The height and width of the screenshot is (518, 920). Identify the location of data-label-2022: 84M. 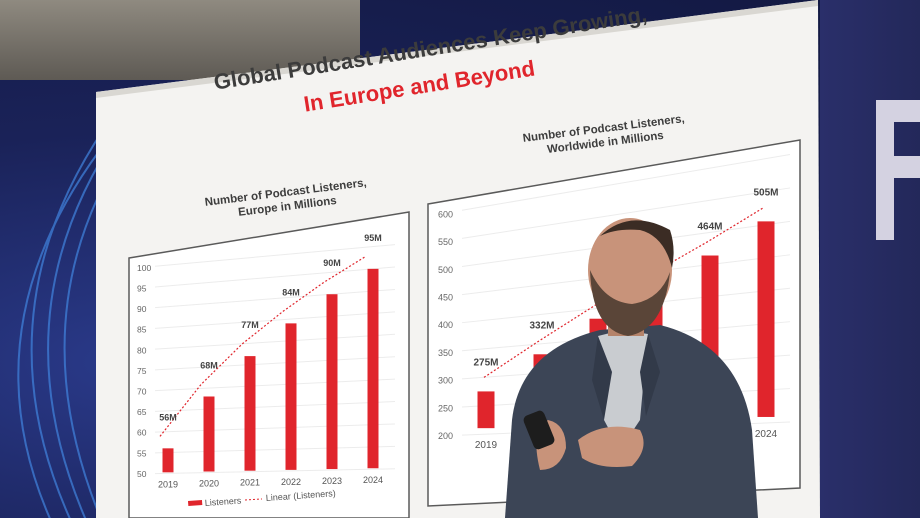
(291, 292).